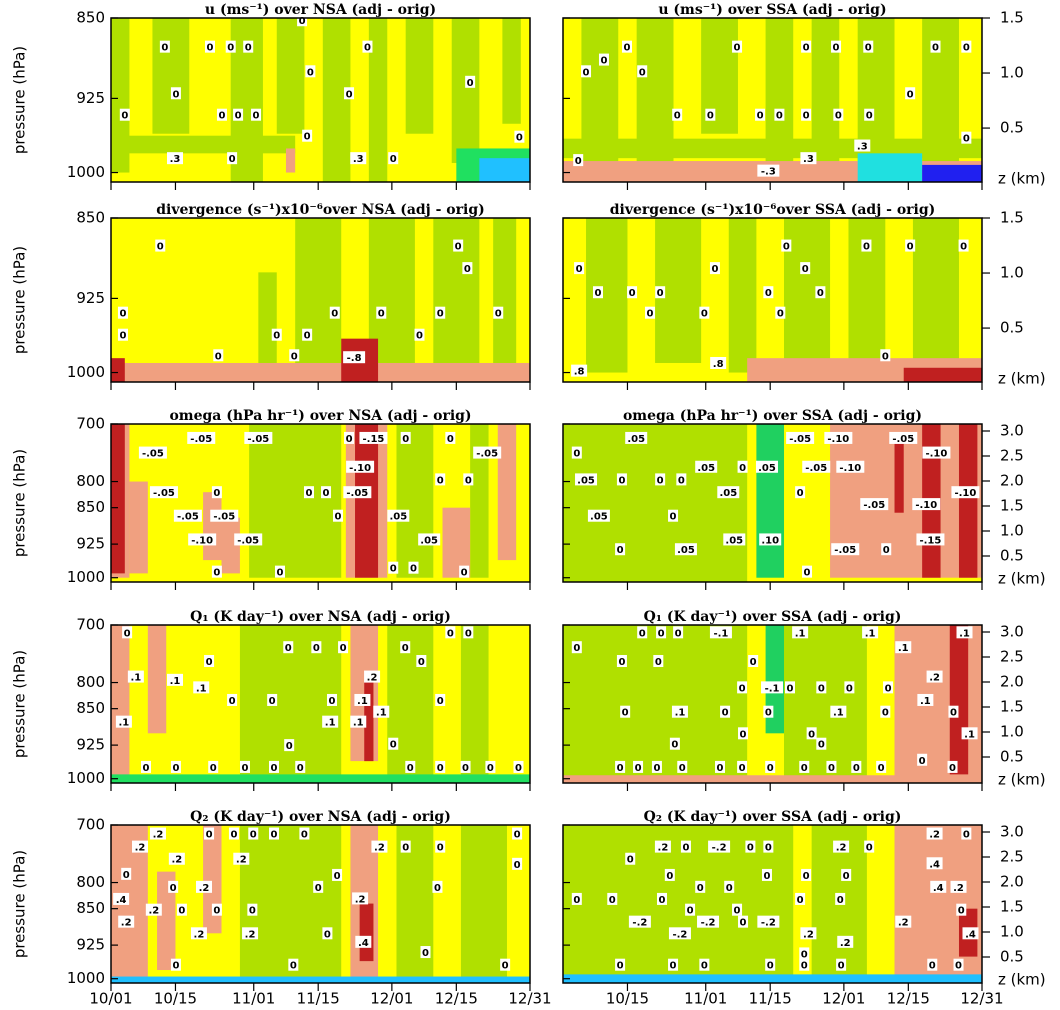 The height and width of the screenshot is (1010, 1060). Describe the element at coordinates (86, 778) in the screenshot. I see `y-tick-label: 1000` at that location.